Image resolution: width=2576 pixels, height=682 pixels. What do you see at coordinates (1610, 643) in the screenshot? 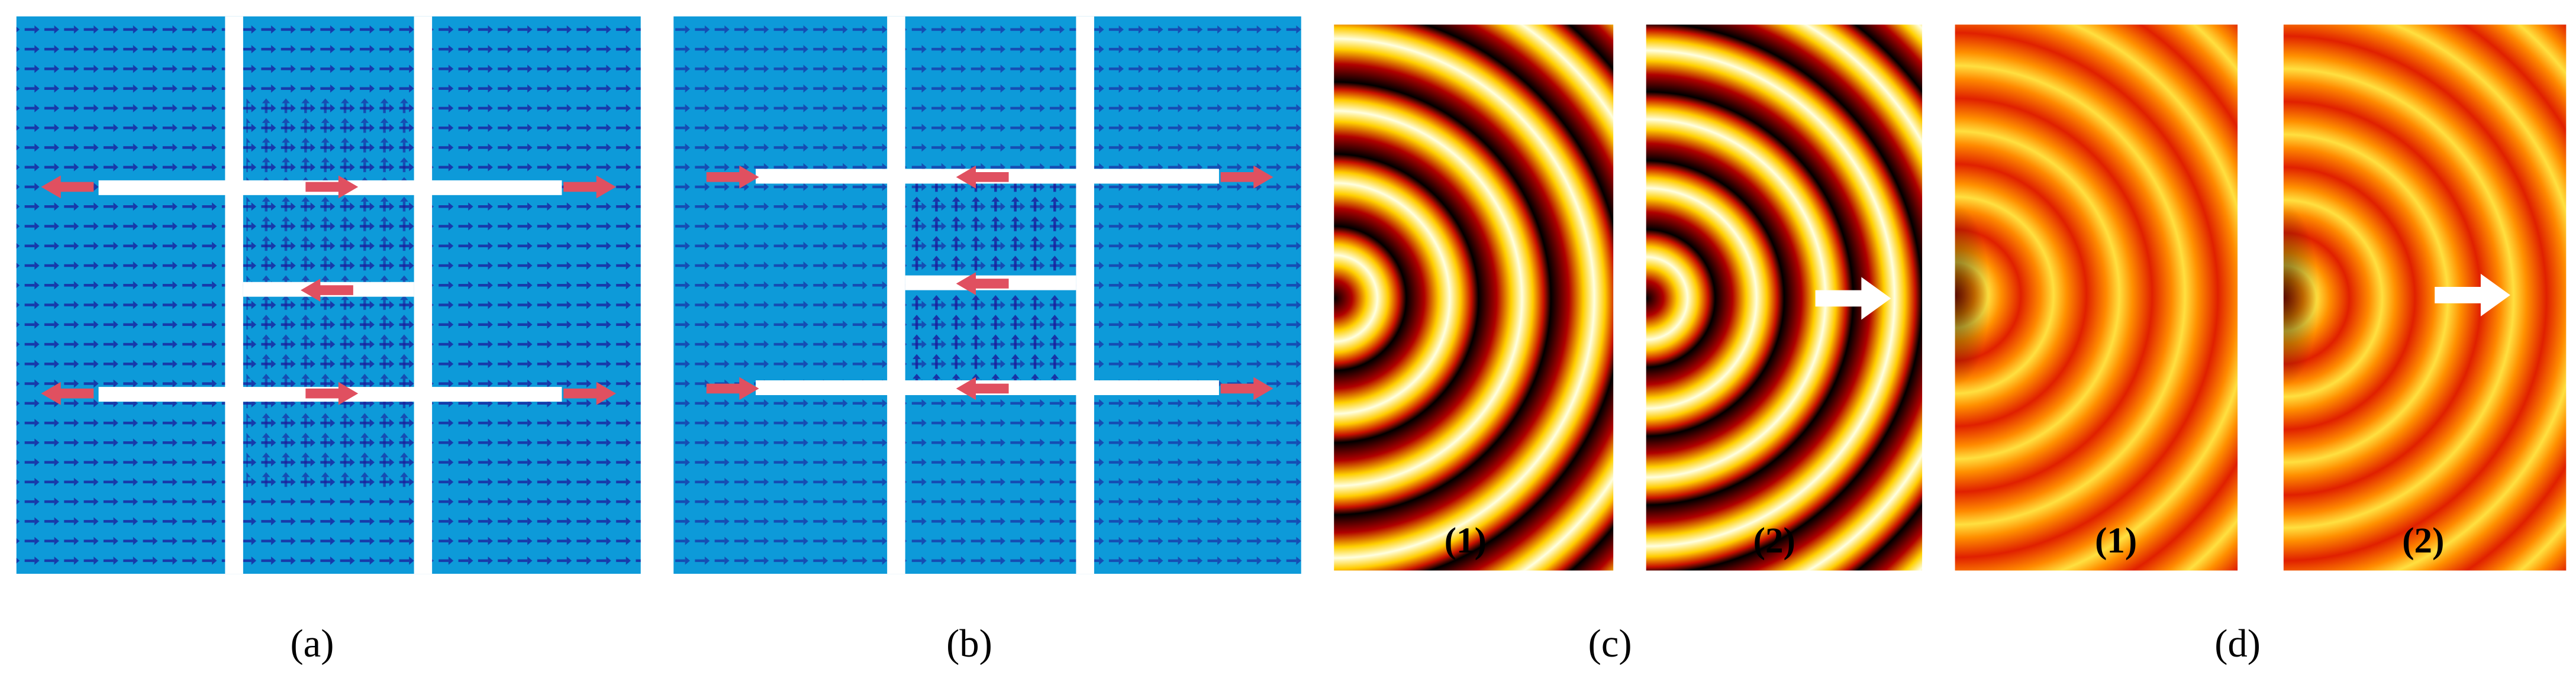
I see `panel-caption: (c)` at bounding box center [1610, 643].